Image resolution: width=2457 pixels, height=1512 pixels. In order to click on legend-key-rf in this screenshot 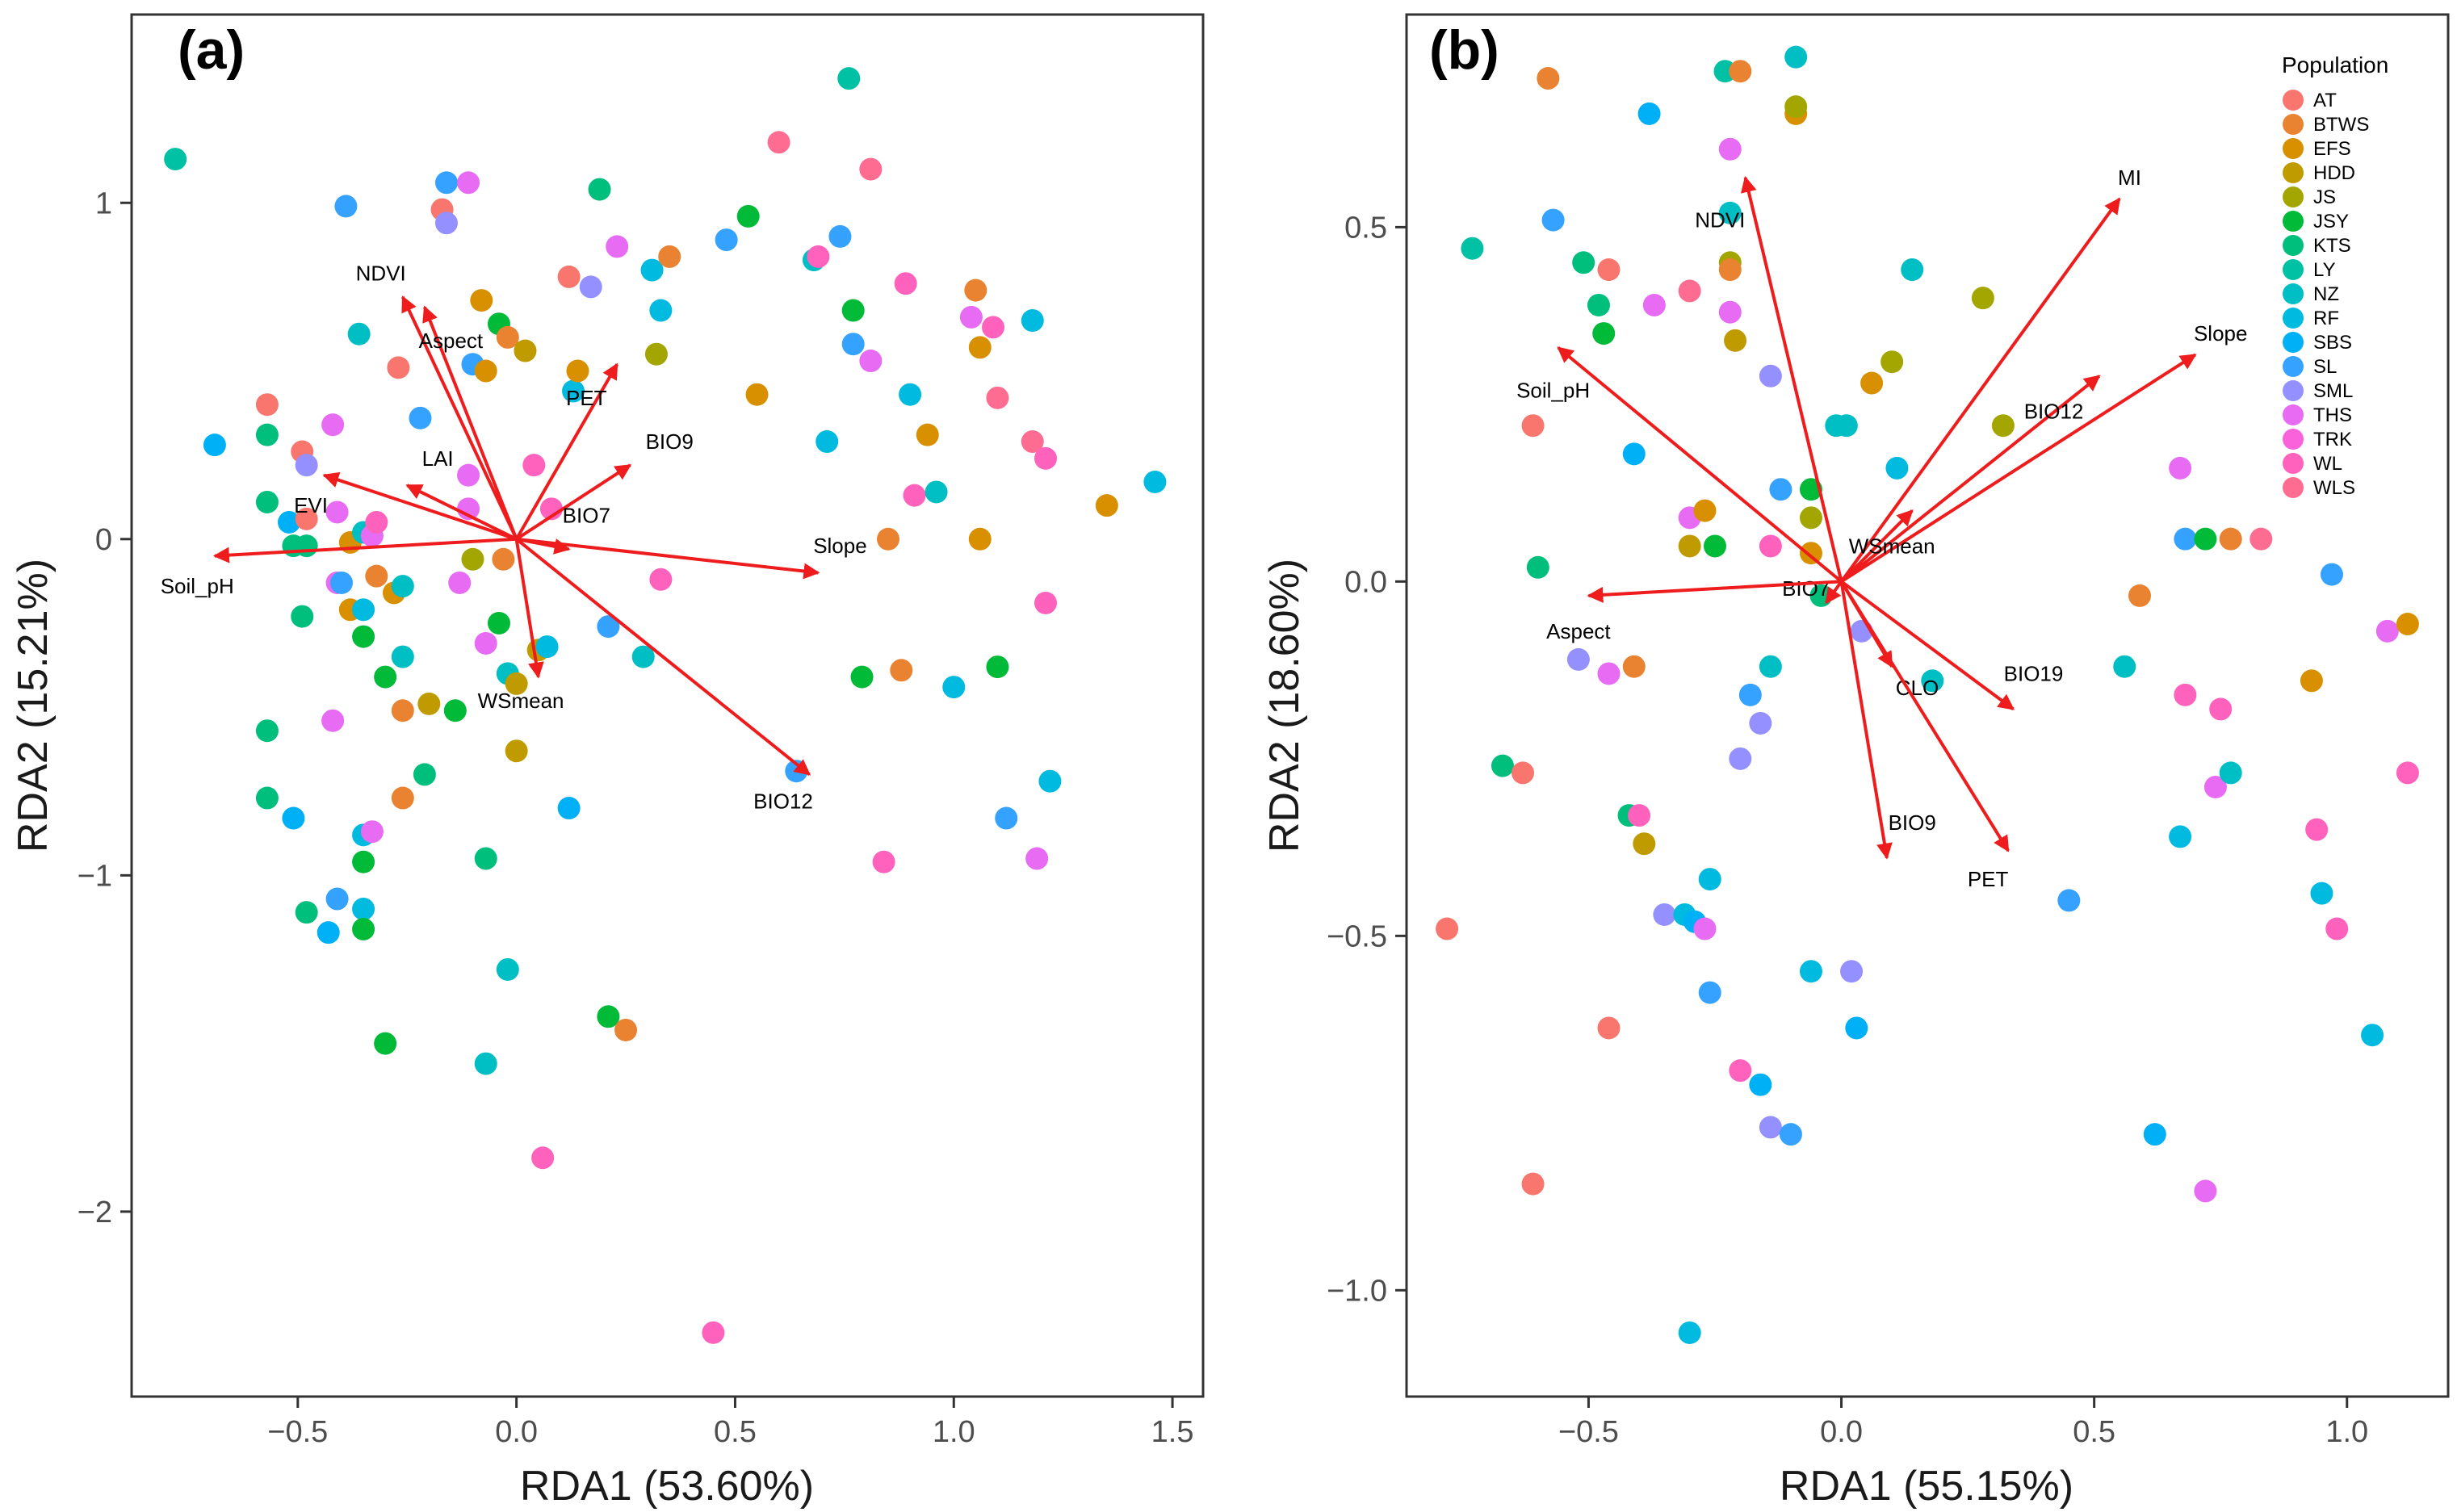, I will do `click(2293, 318)`.